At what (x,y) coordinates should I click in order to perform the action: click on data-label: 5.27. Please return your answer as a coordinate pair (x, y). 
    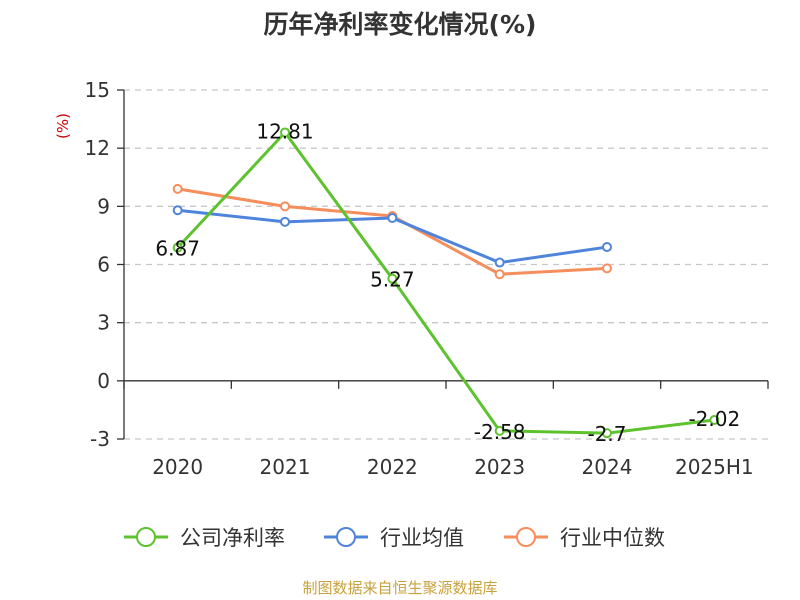
    Looking at the image, I should click on (392, 280).